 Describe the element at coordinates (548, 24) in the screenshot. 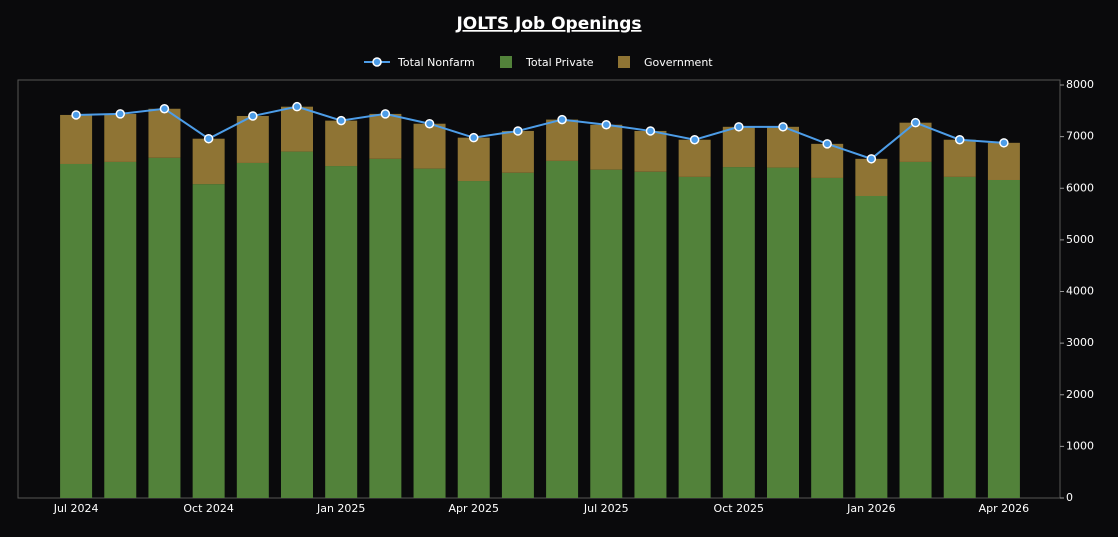

I see `chart-title: JOLTS Job Openings` at that location.